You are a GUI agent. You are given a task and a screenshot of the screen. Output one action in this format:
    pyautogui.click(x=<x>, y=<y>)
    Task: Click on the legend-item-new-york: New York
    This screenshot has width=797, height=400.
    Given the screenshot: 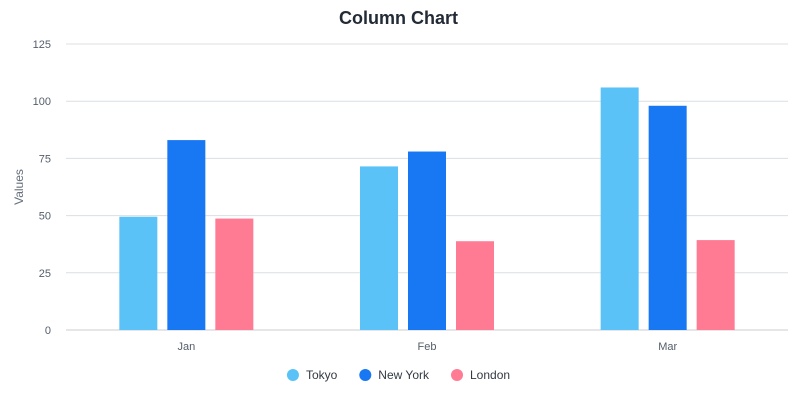 What is the action you would take?
    pyautogui.click(x=394, y=375)
    